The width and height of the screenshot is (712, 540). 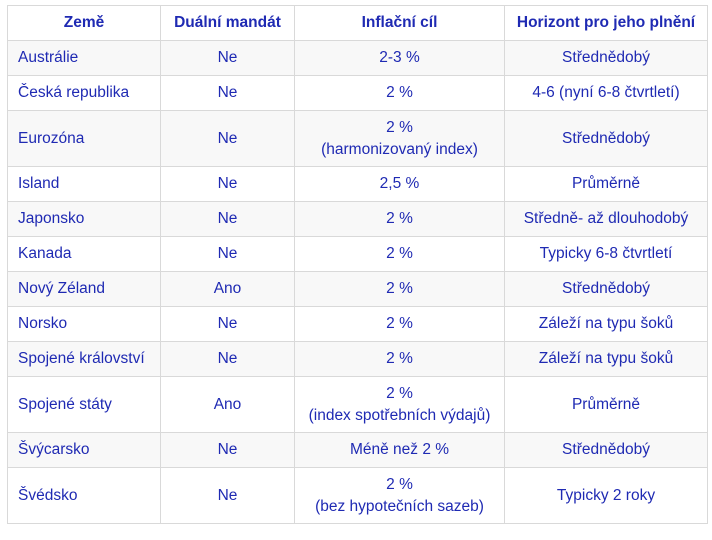 I want to click on table-row: Austrálie Ne 2-3 % Střednědobý, so click(x=357, y=58).